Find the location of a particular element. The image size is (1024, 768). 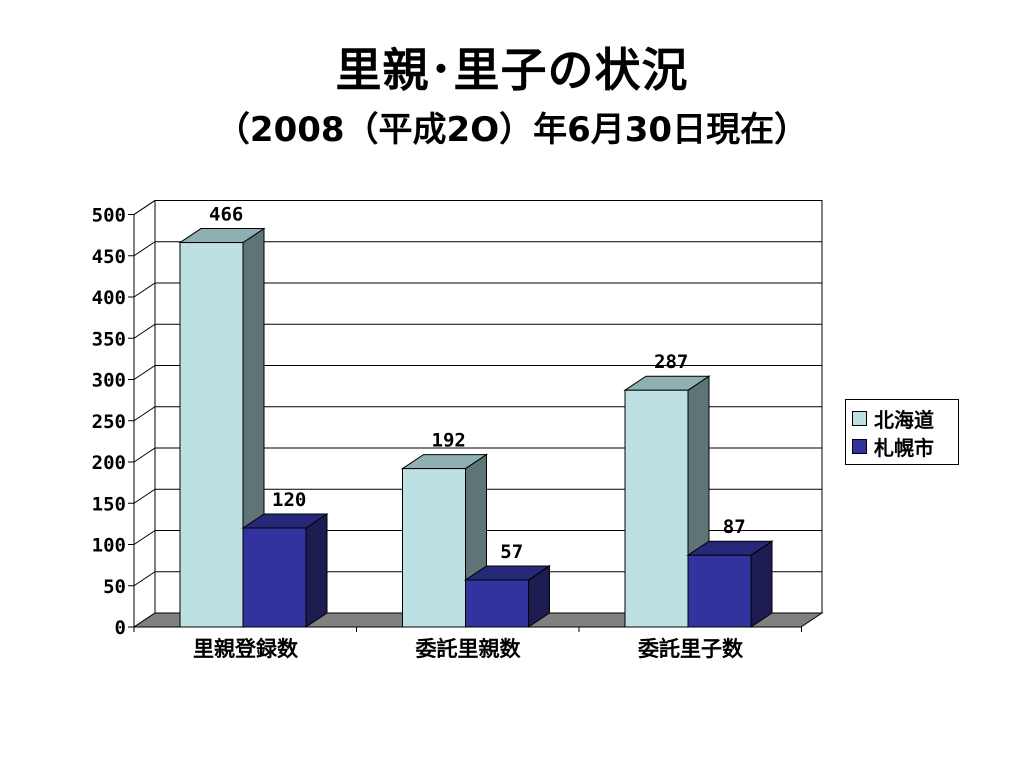

y-tick-label: 350 is located at coordinates (109, 339).